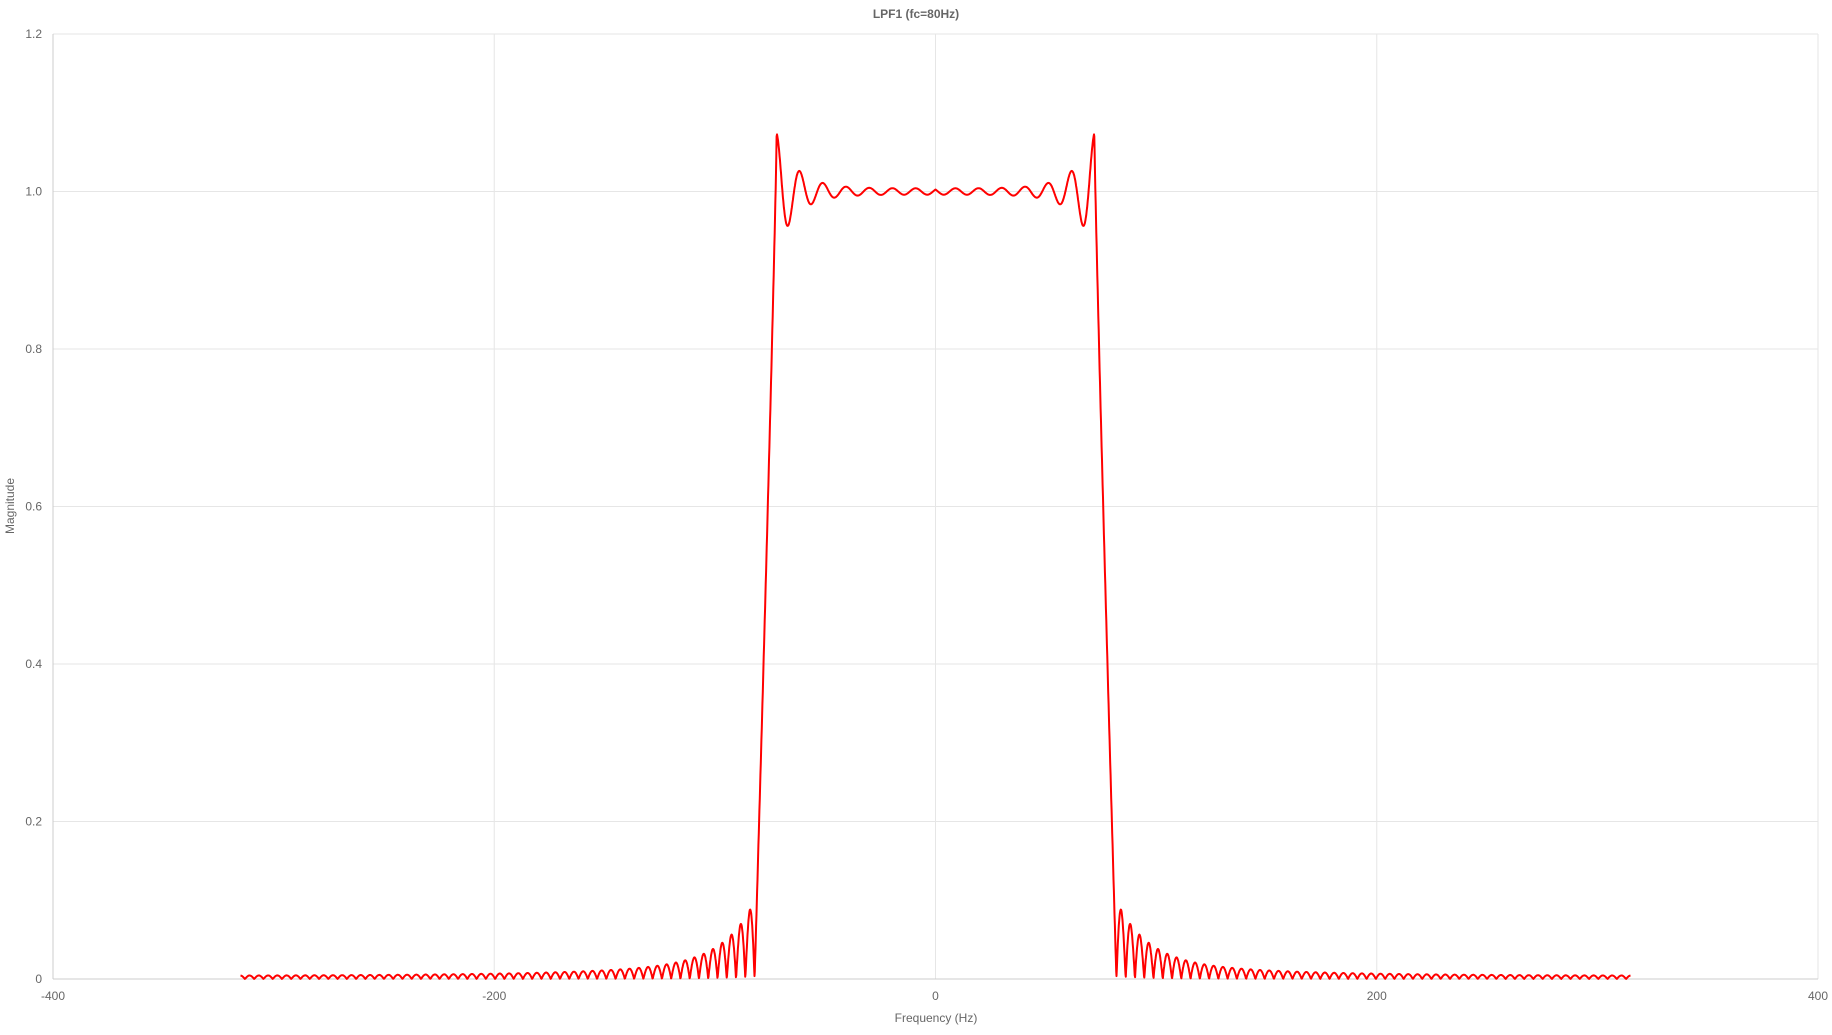 This screenshot has width=1832, height=1035. What do you see at coordinates (33, 664) in the screenshot?
I see `y-tick-label: 0.4` at bounding box center [33, 664].